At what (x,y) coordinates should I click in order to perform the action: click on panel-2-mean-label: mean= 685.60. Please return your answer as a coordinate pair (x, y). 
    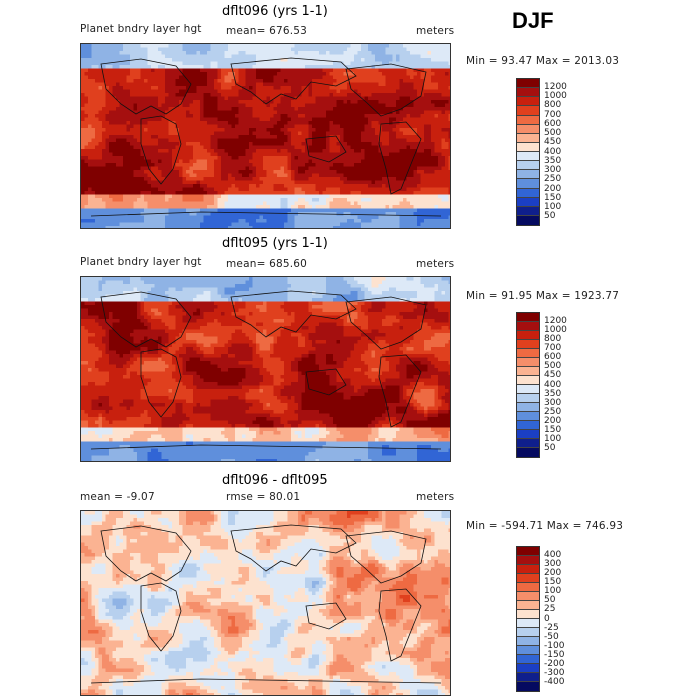
    Looking at the image, I should click on (267, 264).